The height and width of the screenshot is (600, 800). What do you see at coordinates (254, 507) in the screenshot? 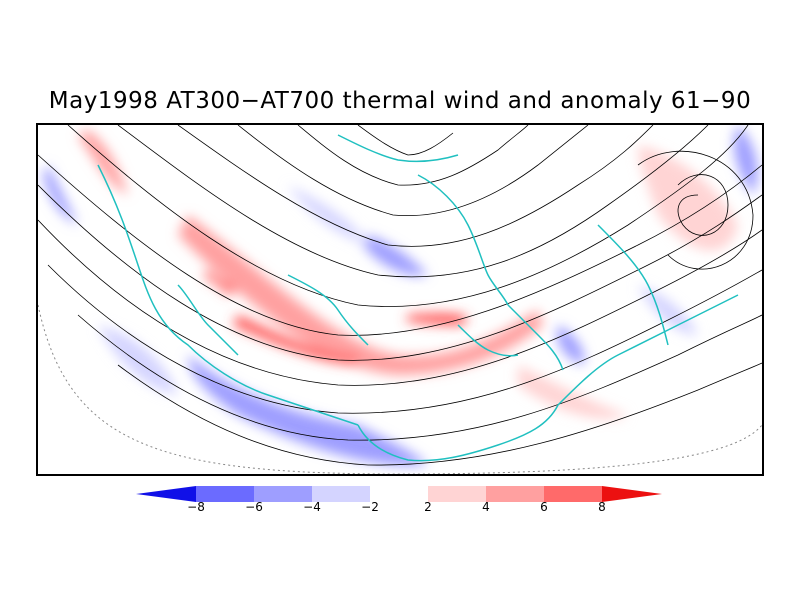
I see `colorbar-tick: −6` at bounding box center [254, 507].